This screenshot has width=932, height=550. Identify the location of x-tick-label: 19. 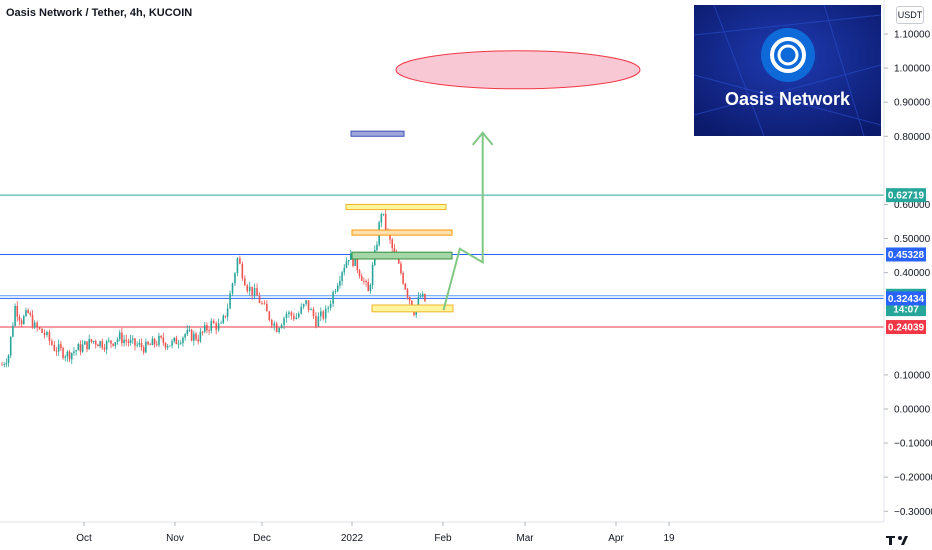
(669, 538).